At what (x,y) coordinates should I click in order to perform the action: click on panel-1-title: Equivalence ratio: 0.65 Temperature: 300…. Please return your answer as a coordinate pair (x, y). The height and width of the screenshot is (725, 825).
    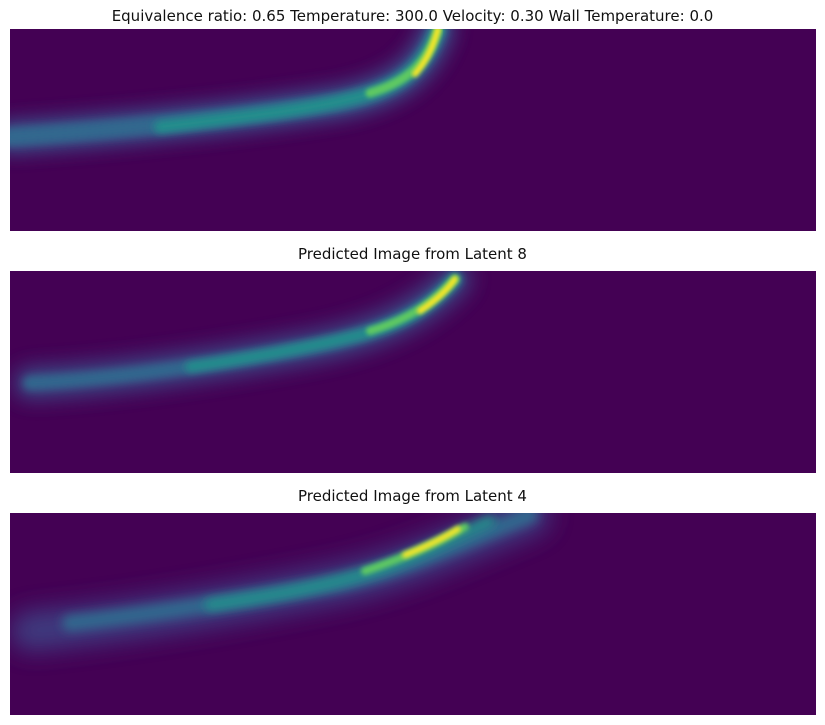
    Looking at the image, I should click on (412, 16).